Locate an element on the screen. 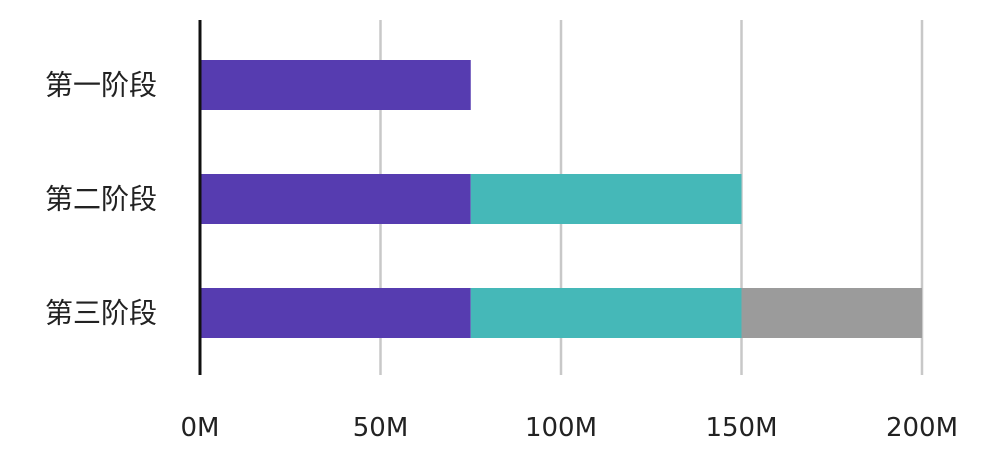 This screenshot has height=456, width=1000. x-tick-label: 0M is located at coordinates (200, 428).